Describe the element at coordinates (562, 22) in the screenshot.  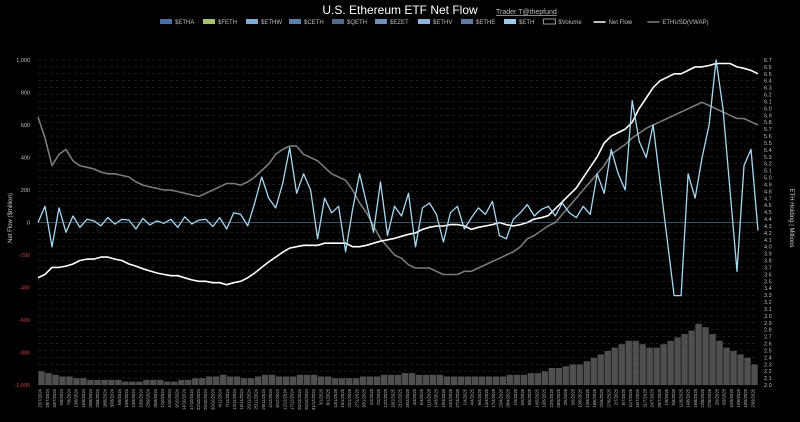
I see `legend-item: $Volume` at that location.